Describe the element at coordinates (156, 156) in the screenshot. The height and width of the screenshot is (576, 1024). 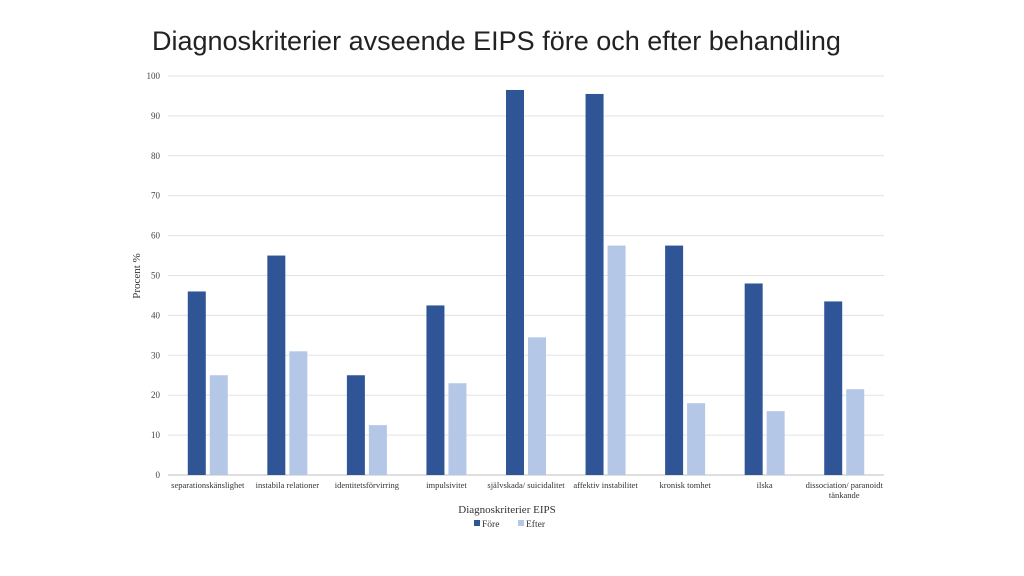
I see `y-tick-label: 80` at that location.